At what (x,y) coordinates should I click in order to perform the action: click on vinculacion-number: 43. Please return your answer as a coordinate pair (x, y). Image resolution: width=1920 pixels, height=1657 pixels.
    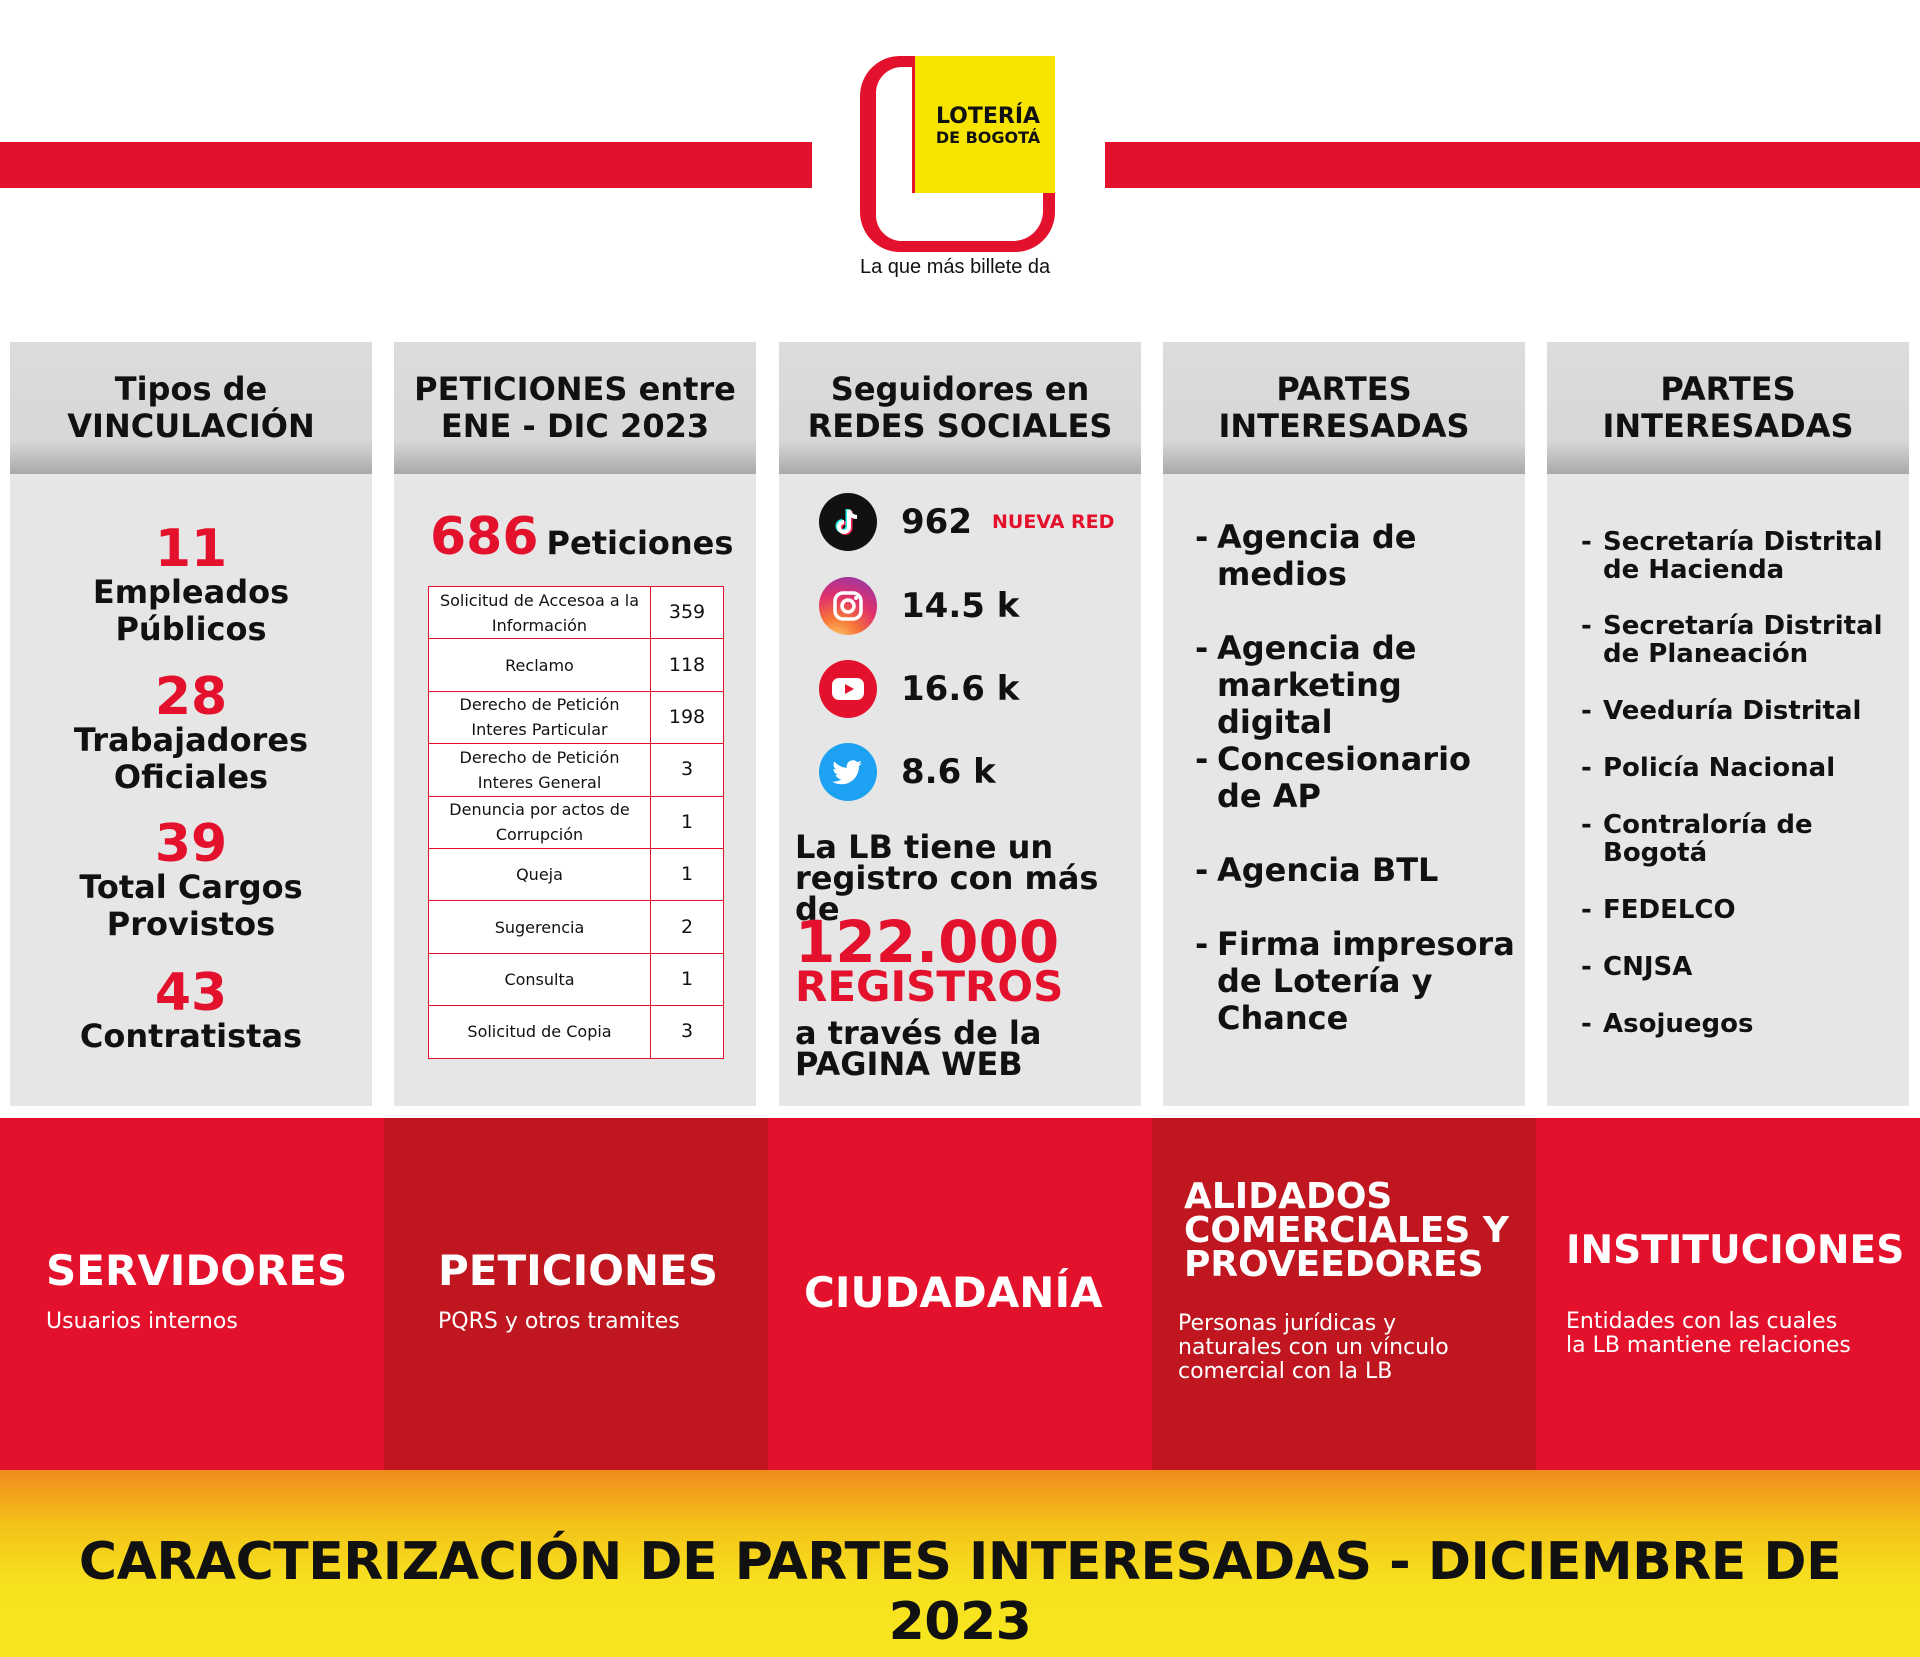
    Looking at the image, I should click on (191, 993).